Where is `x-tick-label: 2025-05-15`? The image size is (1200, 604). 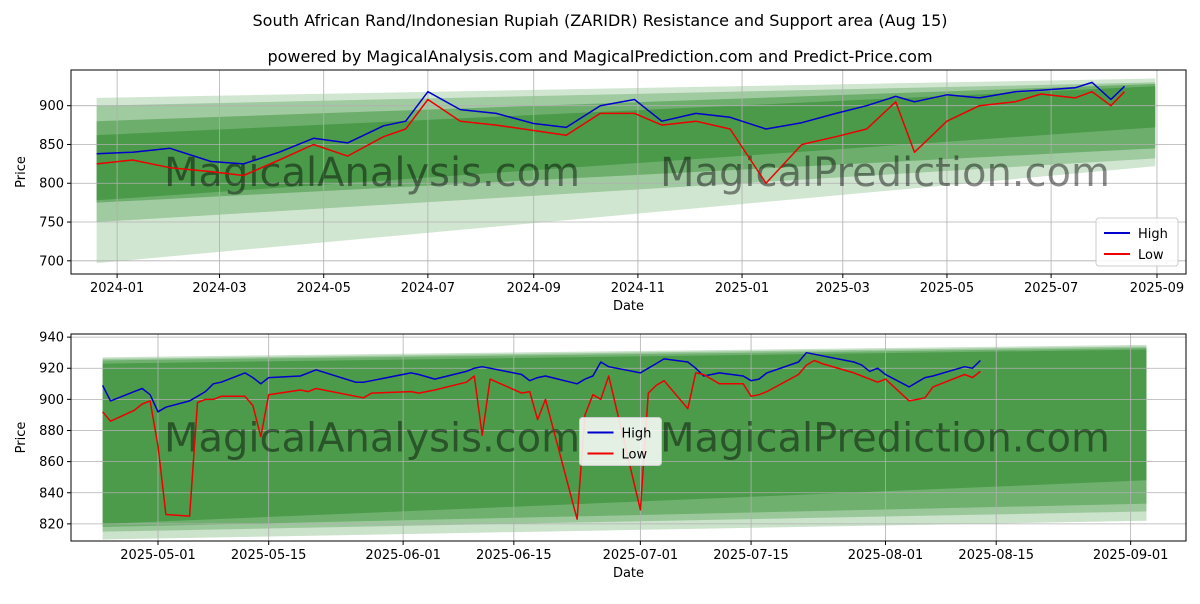
x-tick-label: 2025-05-15 is located at coordinates (269, 555).